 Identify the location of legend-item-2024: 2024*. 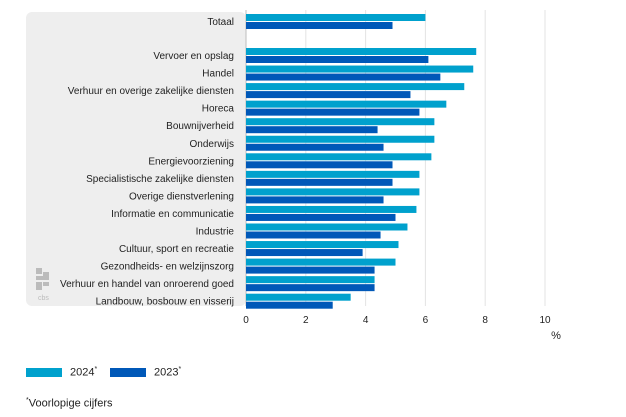
(61, 372).